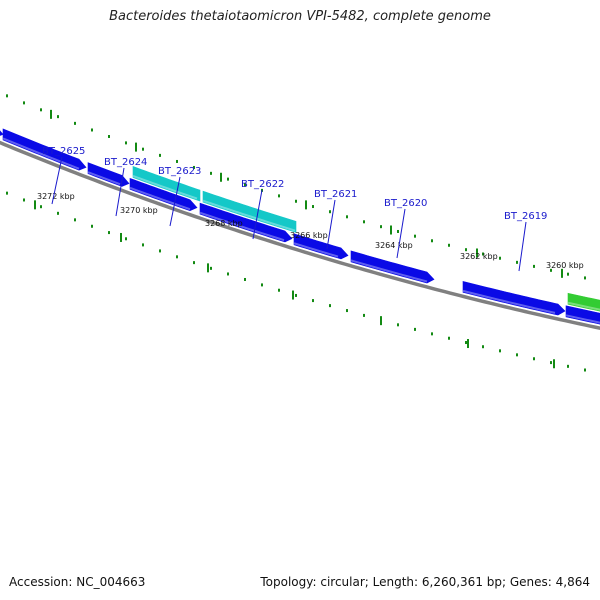  Describe the element at coordinates (179, 171) in the screenshot. I see `gene-label: BT_2623` at that location.